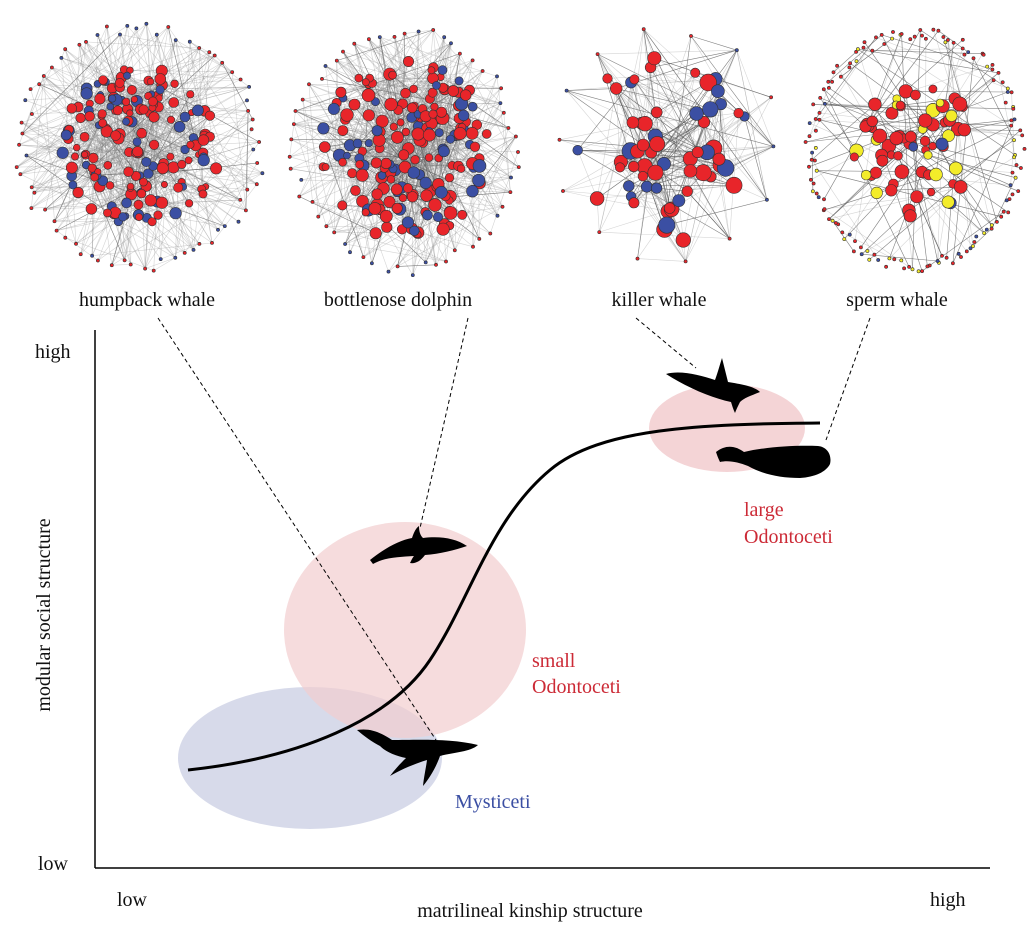  I want to click on killer-whale-network, so click(666, 145).